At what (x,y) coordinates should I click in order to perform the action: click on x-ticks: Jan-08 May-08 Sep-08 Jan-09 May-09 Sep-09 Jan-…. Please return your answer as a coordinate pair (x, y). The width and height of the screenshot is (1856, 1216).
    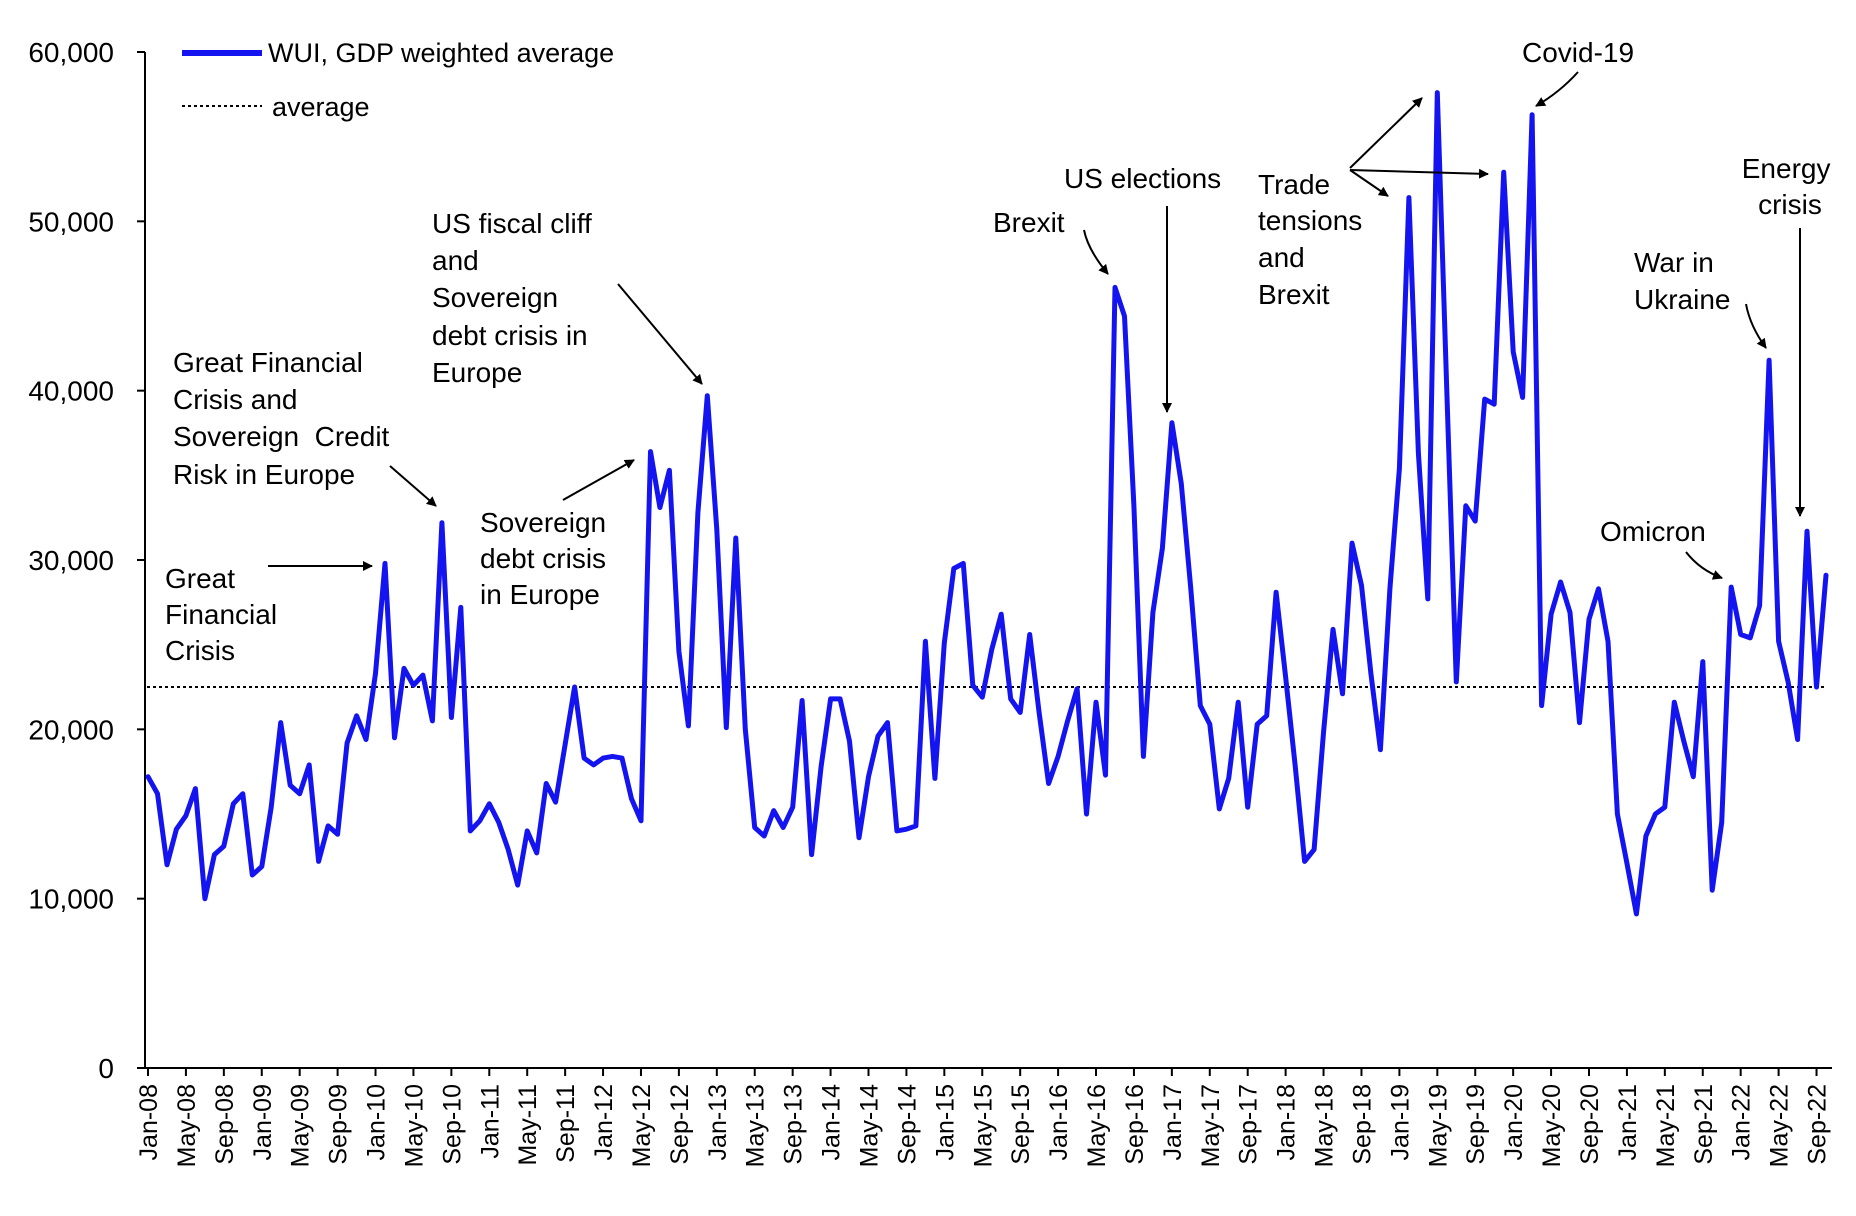
    Looking at the image, I should click on (983, 1117).